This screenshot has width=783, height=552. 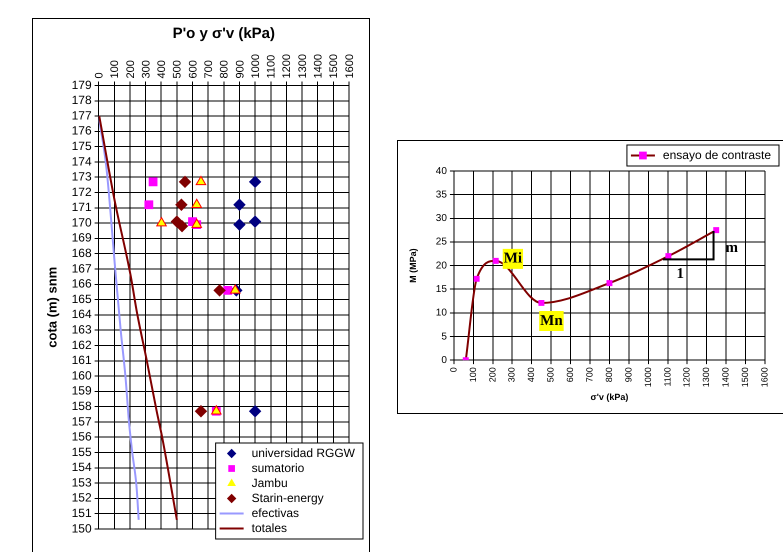 I want to click on y-tick-label: 155, so click(x=82, y=451).